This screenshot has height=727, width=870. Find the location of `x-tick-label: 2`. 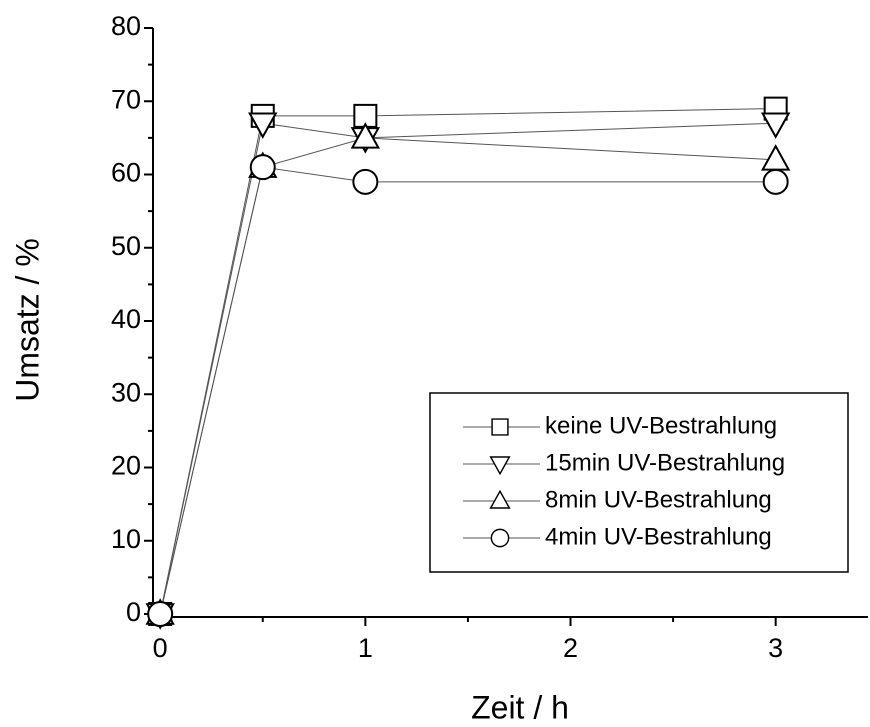

x-tick-label: 2 is located at coordinates (570, 648).